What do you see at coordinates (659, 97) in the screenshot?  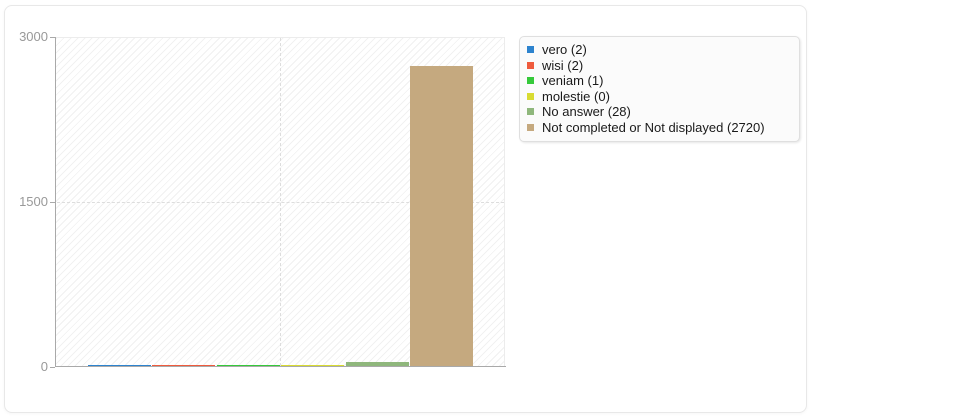 I see `legend-item: molestie (0)` at bounding box center [659, 97].